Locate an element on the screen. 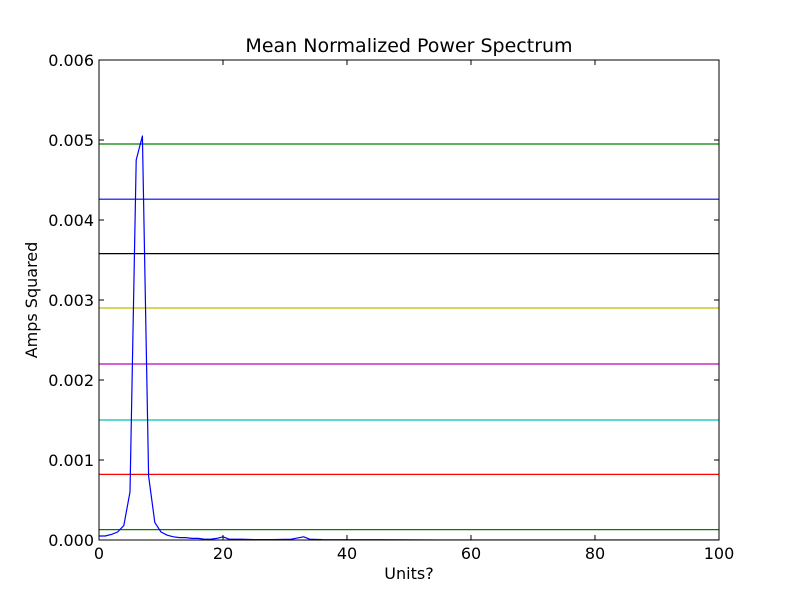 This screenshot has width=800, height=600. x-axis-label: Units? is located at coordinates (408, 573).